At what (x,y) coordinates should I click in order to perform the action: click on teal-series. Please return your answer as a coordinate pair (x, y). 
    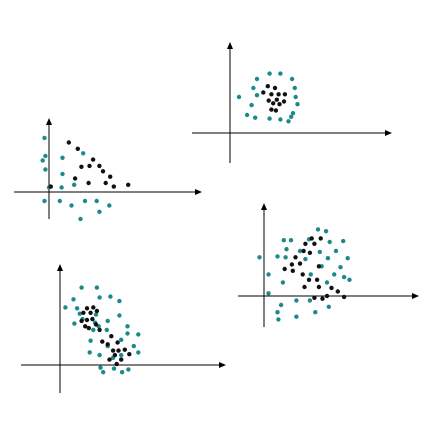
    Looking at the image, I should click on (268, 97).